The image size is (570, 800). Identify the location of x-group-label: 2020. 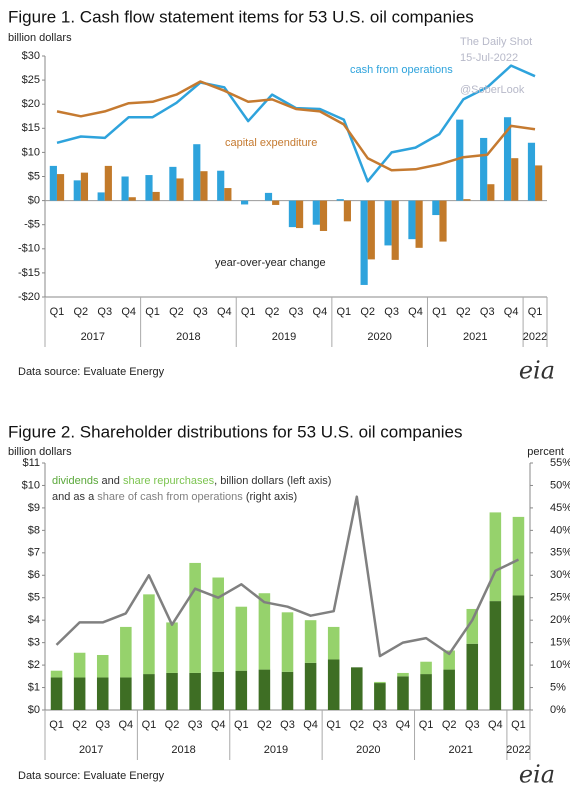
(379, 337).